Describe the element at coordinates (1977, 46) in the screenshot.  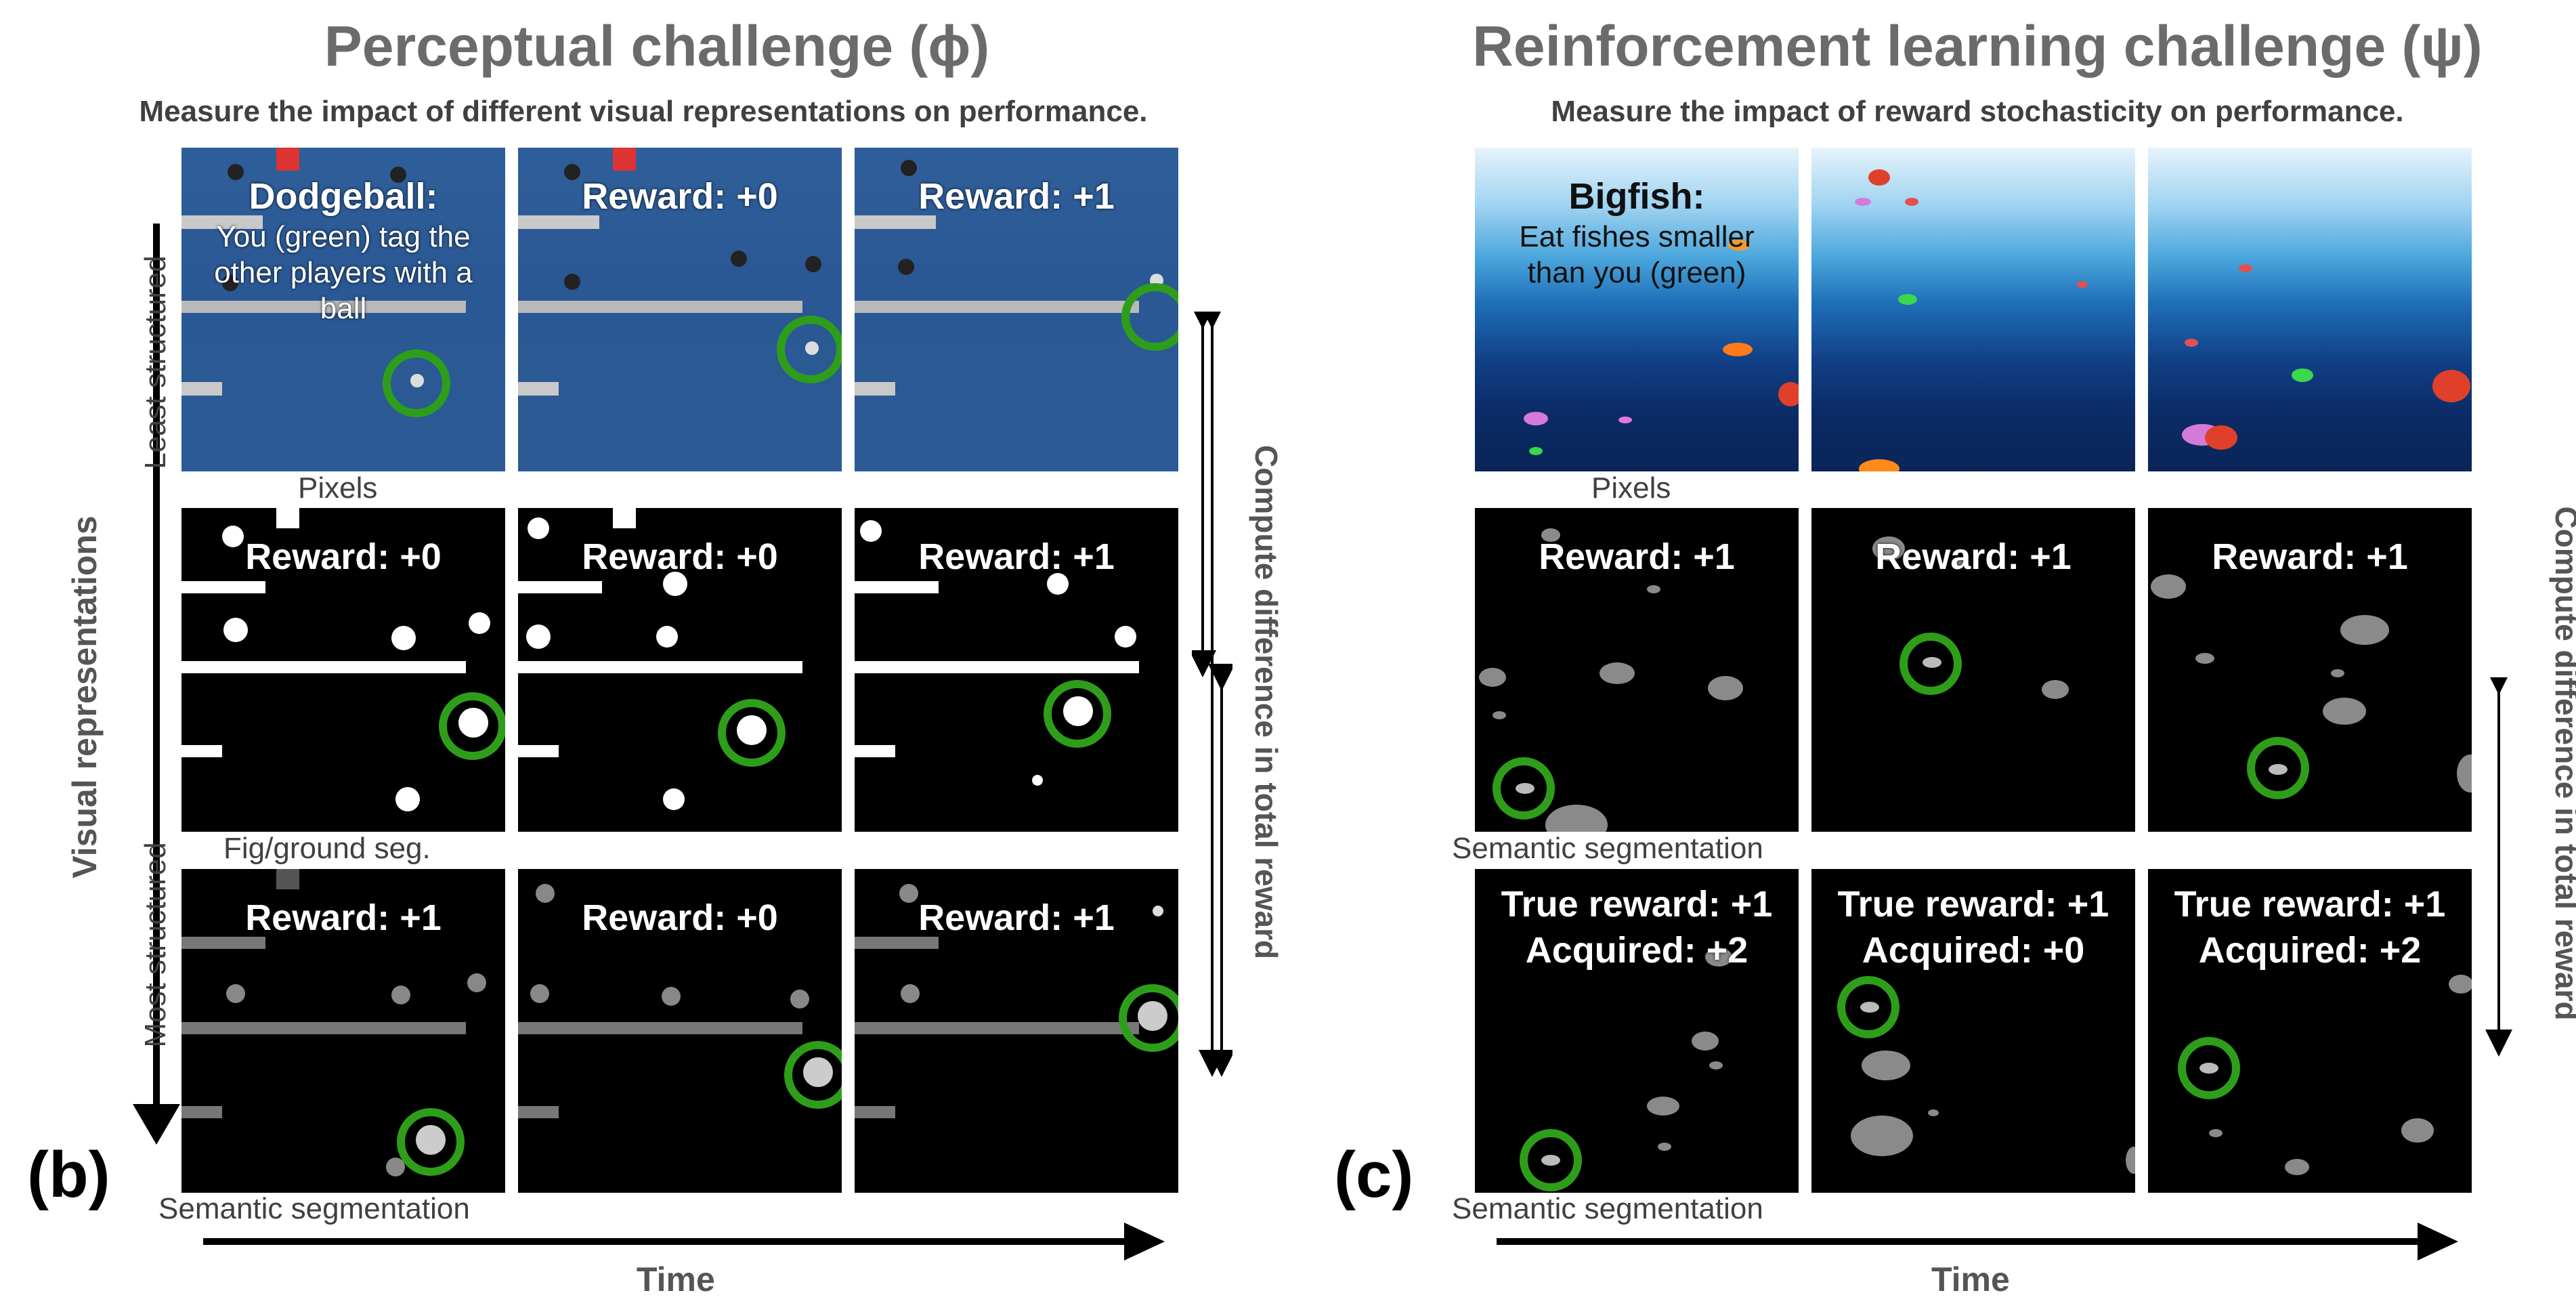
I see `right-title: Reinforcement learning challenge (ψ)` at that location.